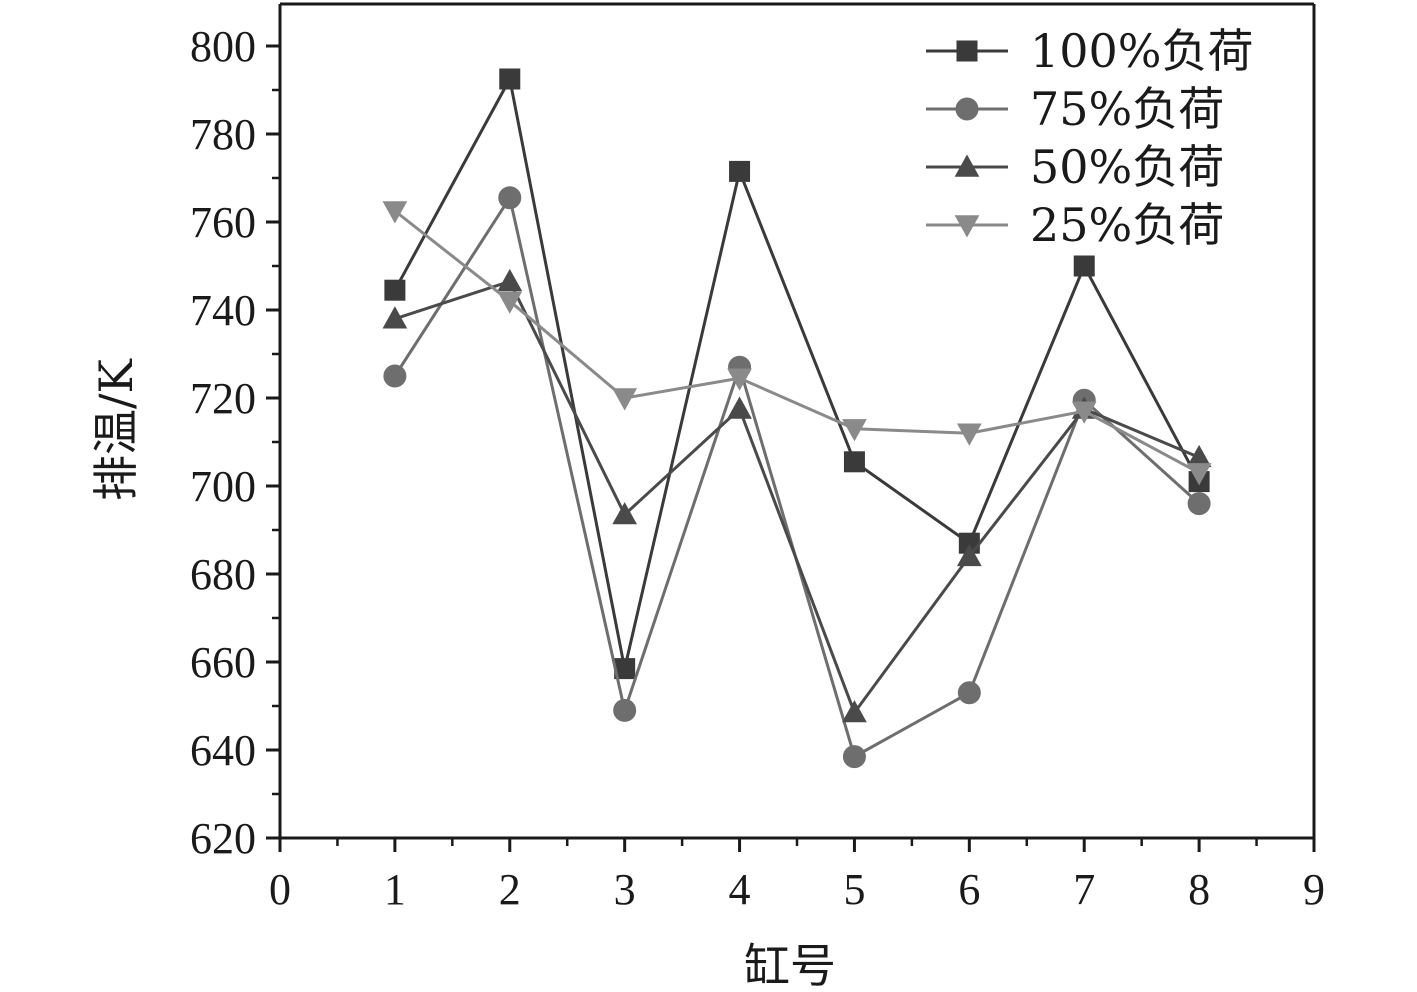  Describe the element at coordinates (235, 442) in the screenshot. I see `y-axis-ticks: 620 640 660 680 700 720 740 760 780 800` at that location.